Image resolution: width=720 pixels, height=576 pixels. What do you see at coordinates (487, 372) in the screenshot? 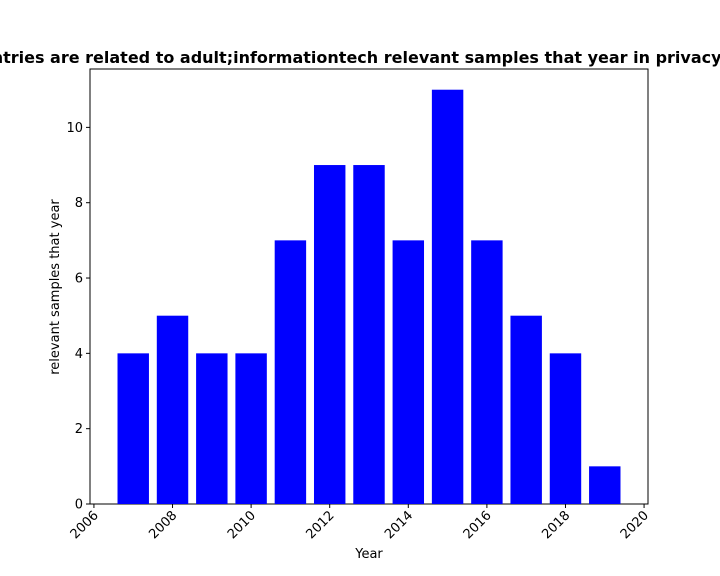
I see `bar-2016` at bounding box center [487, 372].